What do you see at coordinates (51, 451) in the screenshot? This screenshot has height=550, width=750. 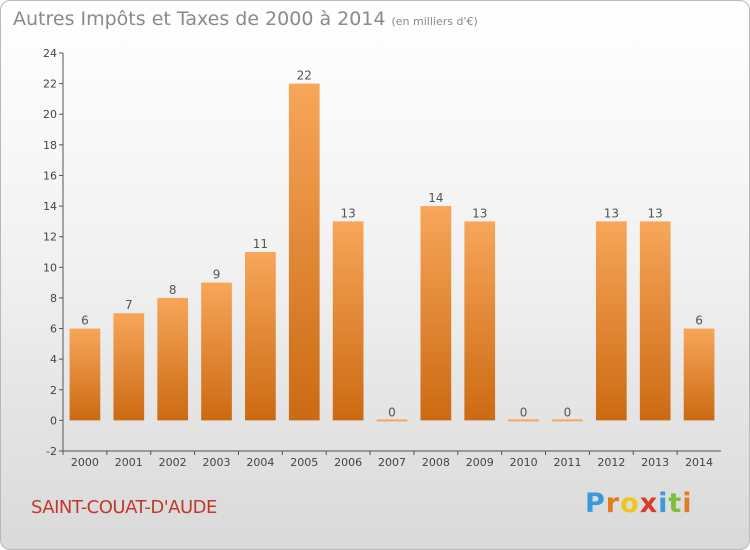 I see `y-tick-label: -2` at bounding box center [51, 451].